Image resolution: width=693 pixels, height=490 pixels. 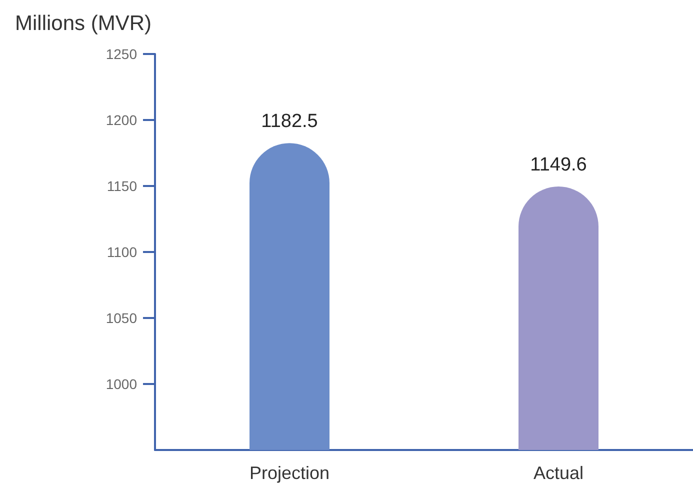 I want to click on y-tick-label: 1100, so click(x=122, y=252).